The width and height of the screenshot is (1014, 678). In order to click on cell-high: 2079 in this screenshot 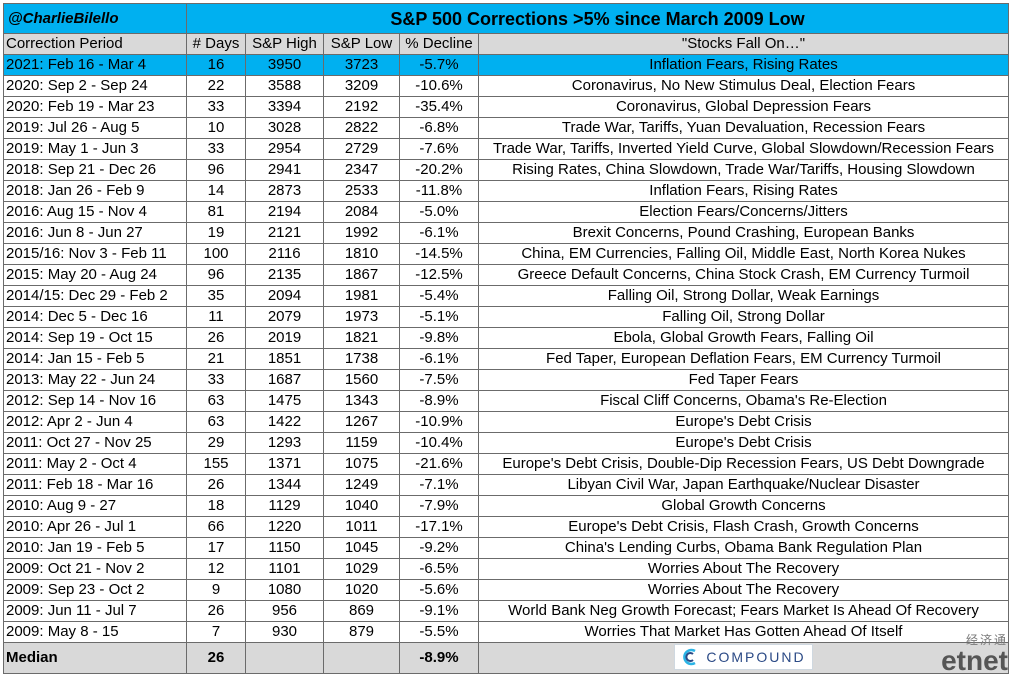, I will do `click(284, 317)`.